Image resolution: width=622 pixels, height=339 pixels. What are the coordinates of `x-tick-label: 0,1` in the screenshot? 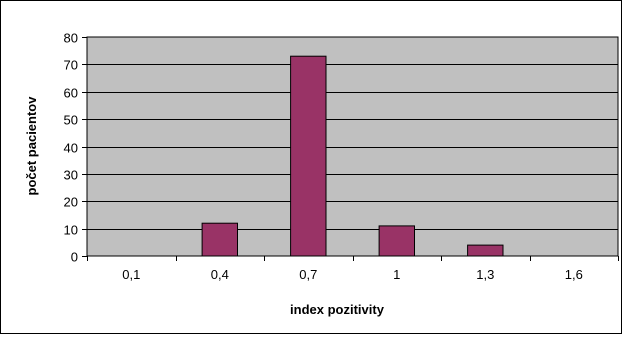 It's located at (131, 274).